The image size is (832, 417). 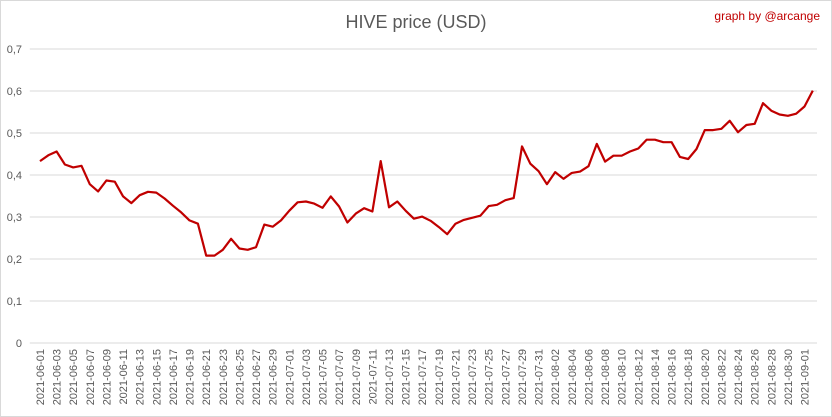 What do you see at coordinates (174, 377) in the screenshot?
I see `x-tick-label: 2021-06-17` at bounding box center [174, 377].